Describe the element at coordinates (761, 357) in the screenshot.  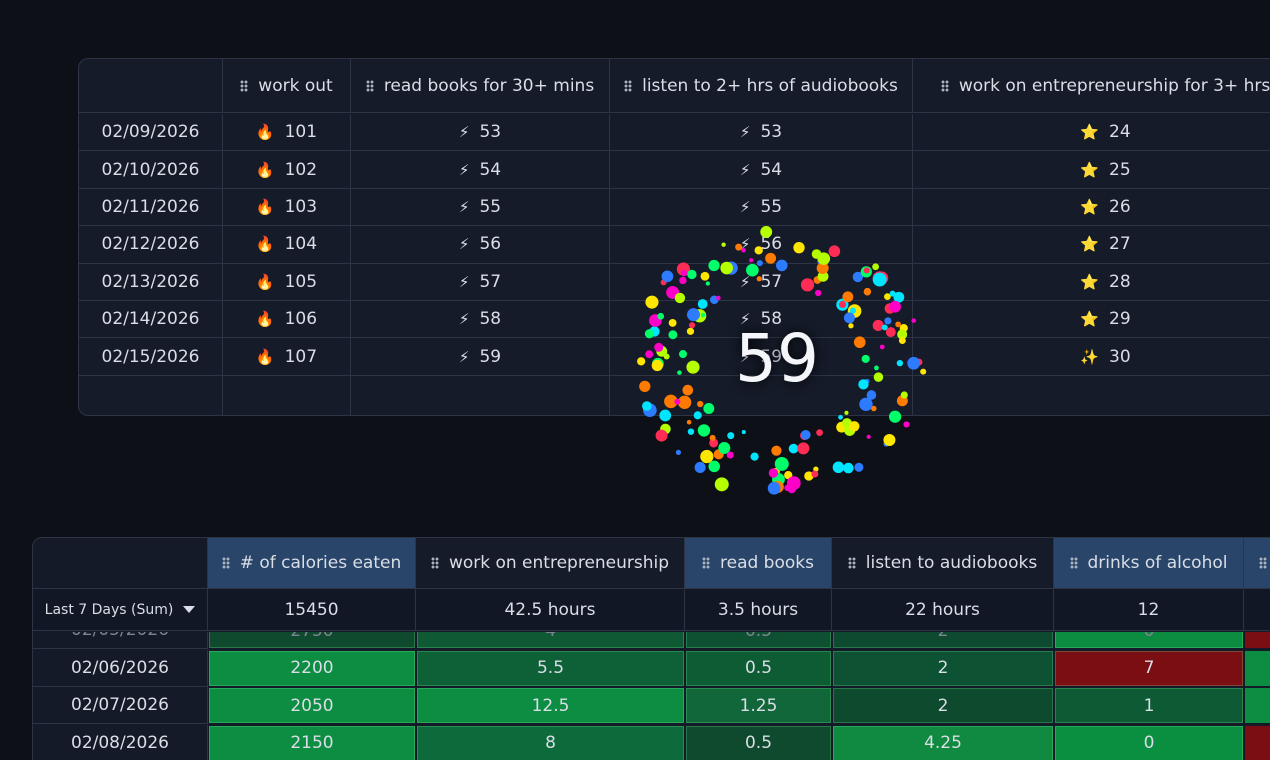
I see `habit-cell: ⚡ 59` at that location.